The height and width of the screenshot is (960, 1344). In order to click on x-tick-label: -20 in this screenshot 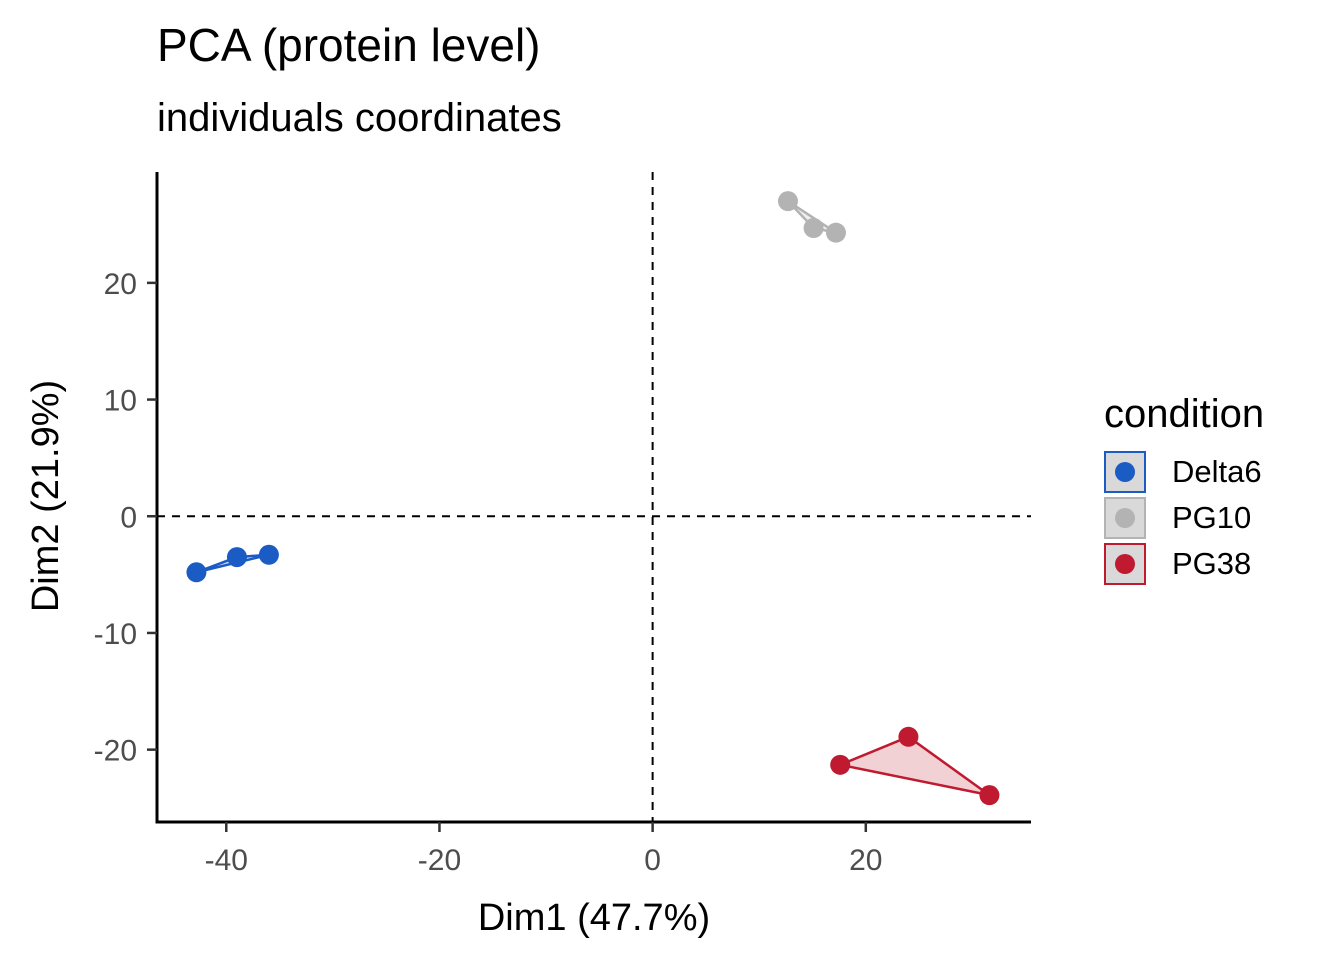, I will do `click(439, 860)`.